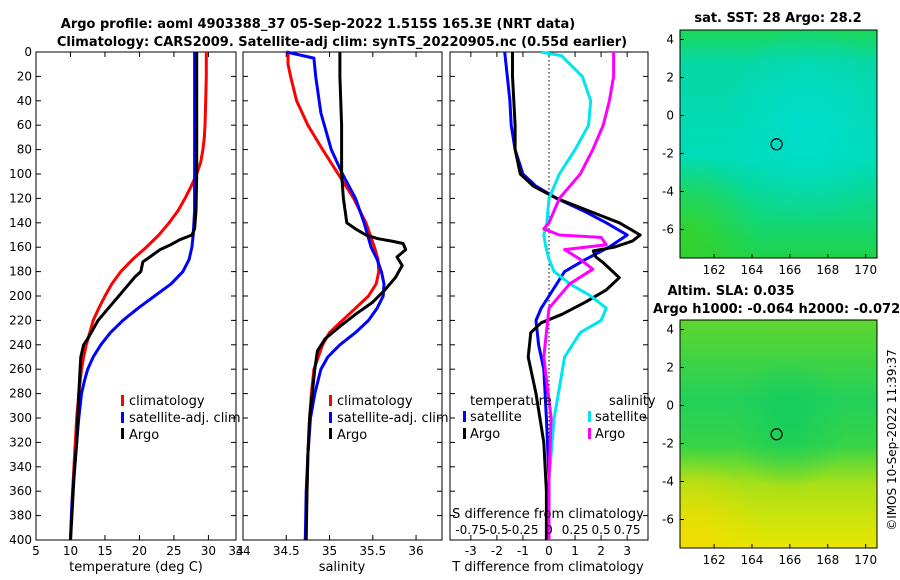  Describe the element at coordinates (20, 198) in the screenshot. I see `y-tick-label: 120` at that location.